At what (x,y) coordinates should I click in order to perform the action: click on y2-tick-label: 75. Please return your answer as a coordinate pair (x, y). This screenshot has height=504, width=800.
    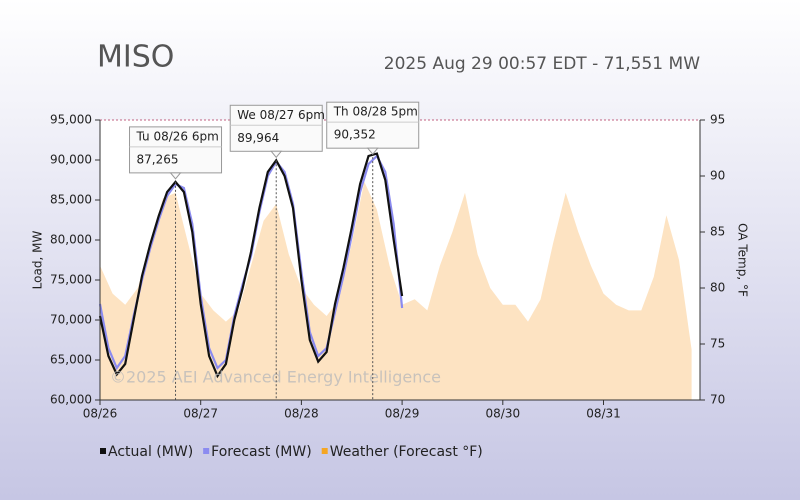
    Looking at the image, I should click on (717, 344).